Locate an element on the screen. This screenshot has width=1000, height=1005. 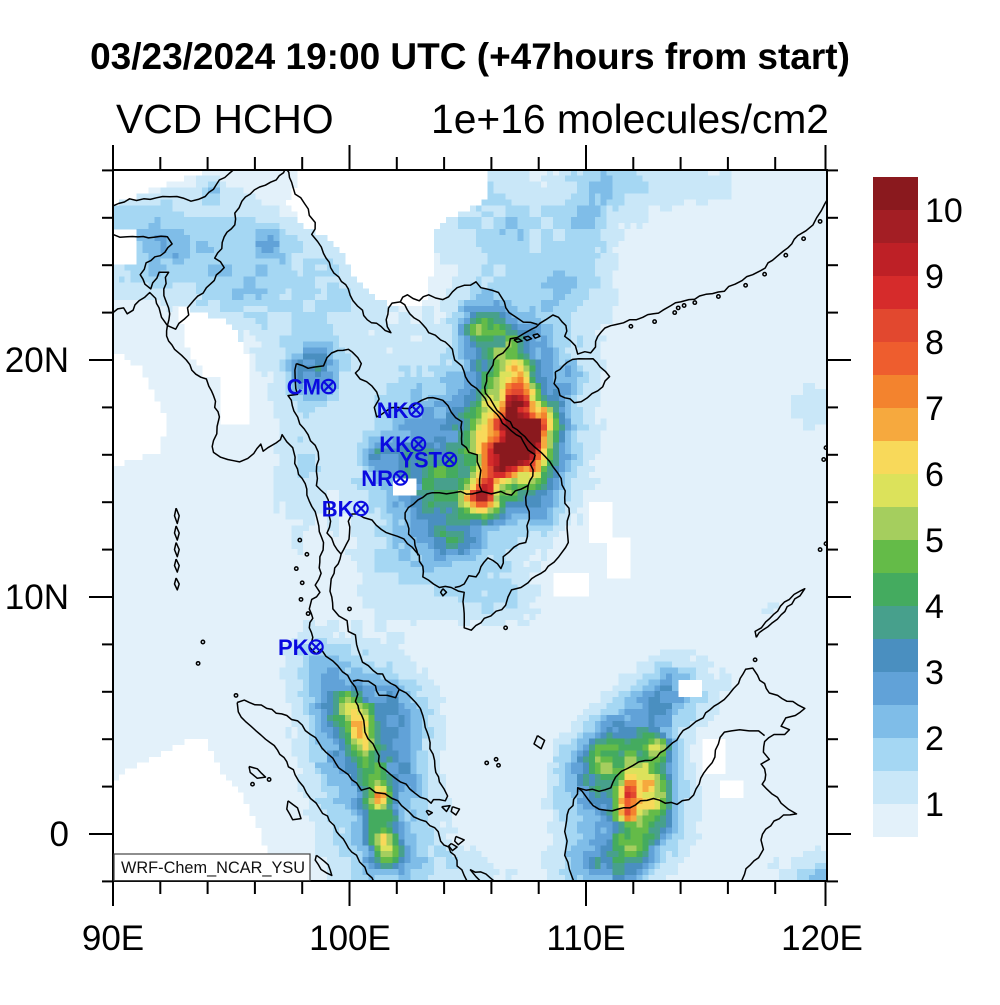
svg-text: 120E is located at coordinates (822, 938).